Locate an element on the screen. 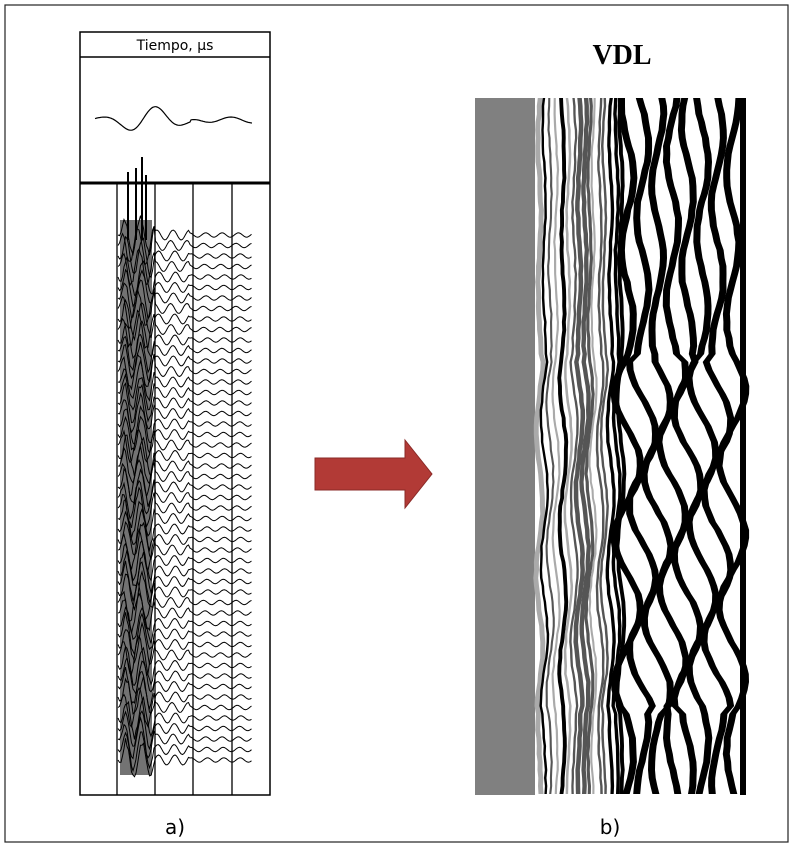 This screenshot has height=848, width=794. waveform-trace is located at coordinates (184, 236).